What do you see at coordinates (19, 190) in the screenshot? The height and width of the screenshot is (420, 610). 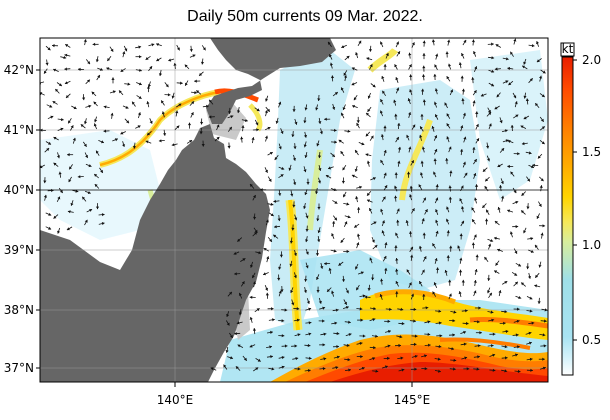 I see `lat-tick-label: 40°N` at bounding box center [19, 190].